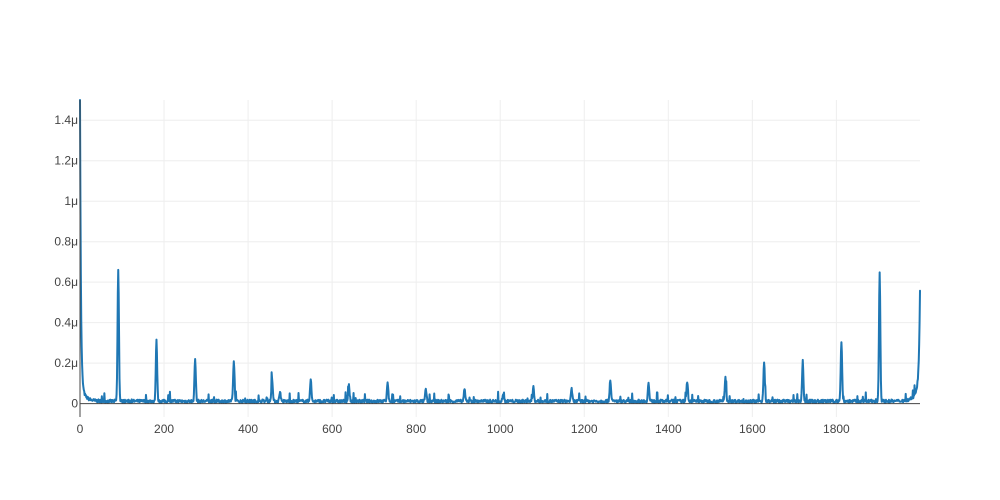 The width and height of the screenshot is (1000, 500). I want to click on x-tick-label: 1200, so click(584, 429).